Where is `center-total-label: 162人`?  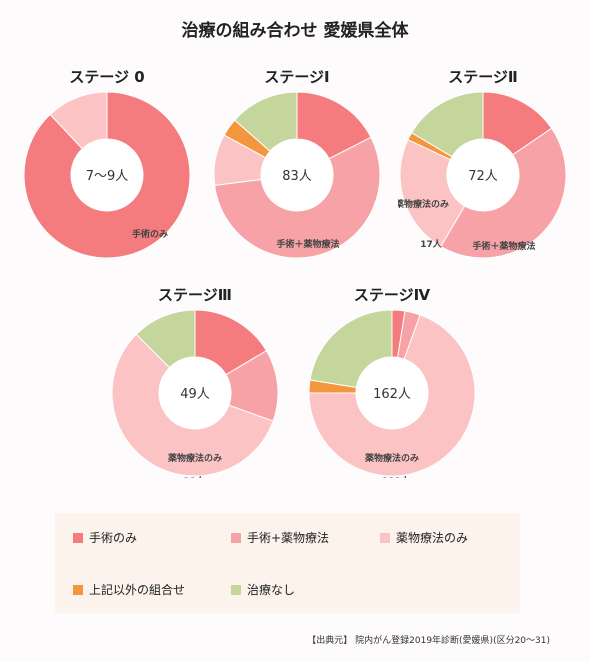
center-total-label: 162人 is located at coordinates (392, 394).